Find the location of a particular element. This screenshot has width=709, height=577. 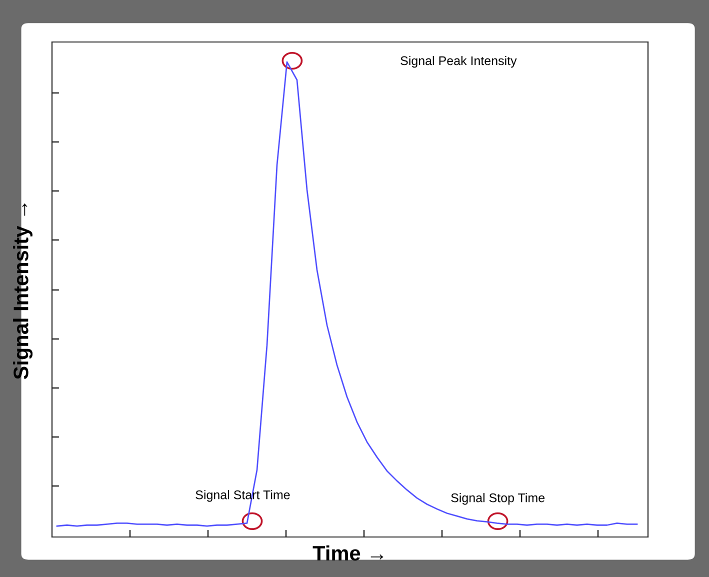

annotation: Signal Stop Time is located at coordinates (498, 499).